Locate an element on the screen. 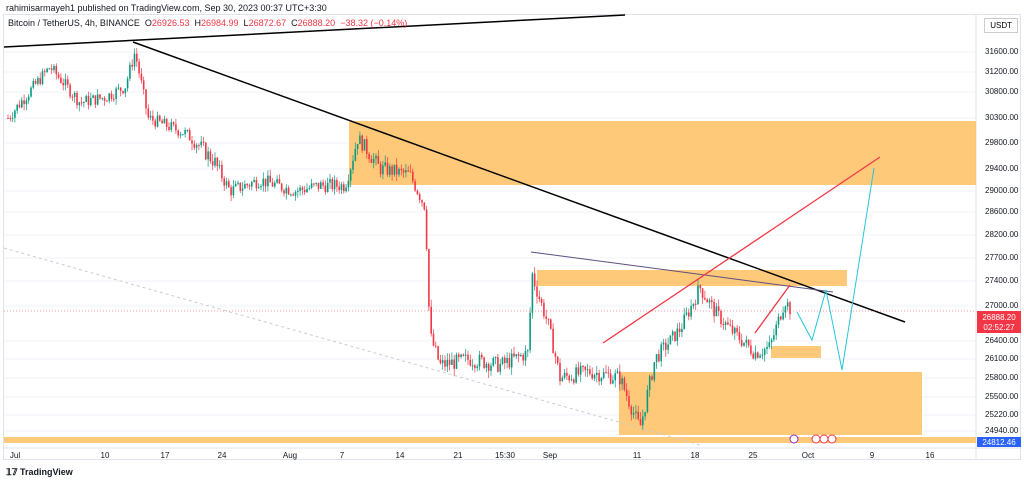 The image size is (1024, 481). price-tick: 26100.00 is located at coordinates (1002, 358).